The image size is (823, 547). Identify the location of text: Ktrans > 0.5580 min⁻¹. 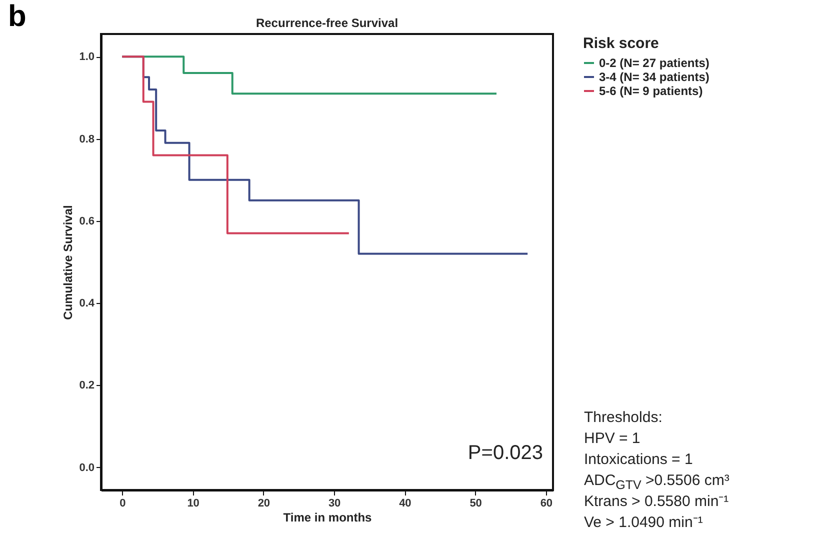
(657, 502).